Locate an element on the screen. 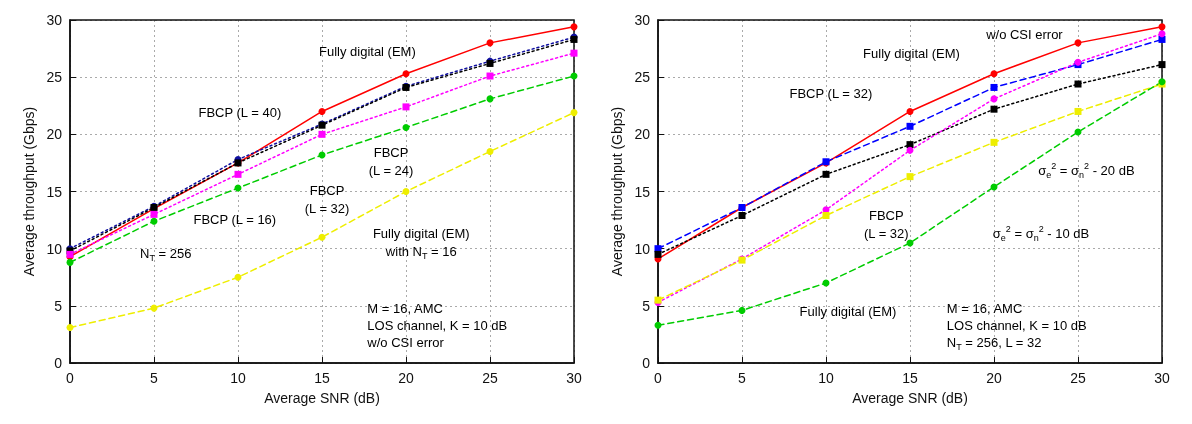 The image size is (1192, 424). annotation: FBCP (L = 24) is located at coordinates (391, 162).